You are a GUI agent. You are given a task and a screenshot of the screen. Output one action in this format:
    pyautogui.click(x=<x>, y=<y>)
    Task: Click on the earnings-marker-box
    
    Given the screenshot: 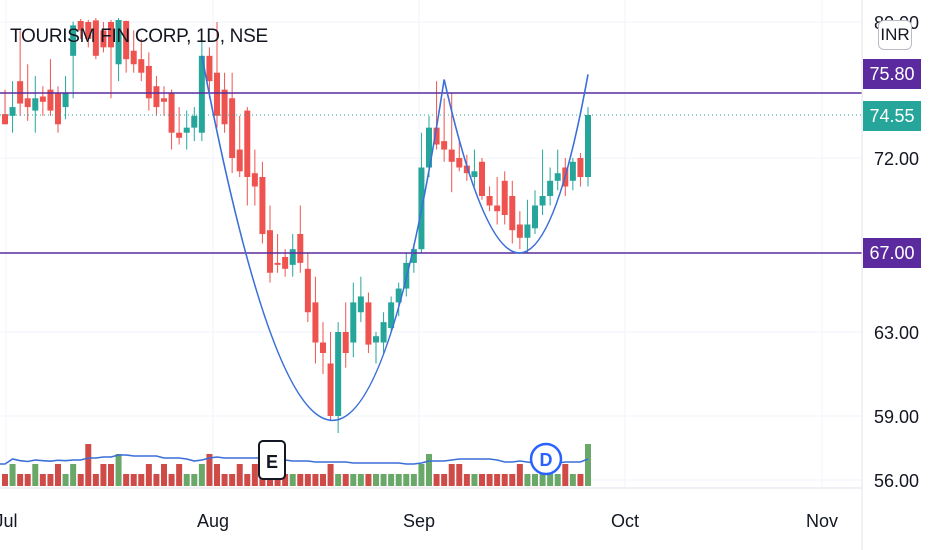 What is the action you would take?
    pyautogui.click(x=272, y=460)
    